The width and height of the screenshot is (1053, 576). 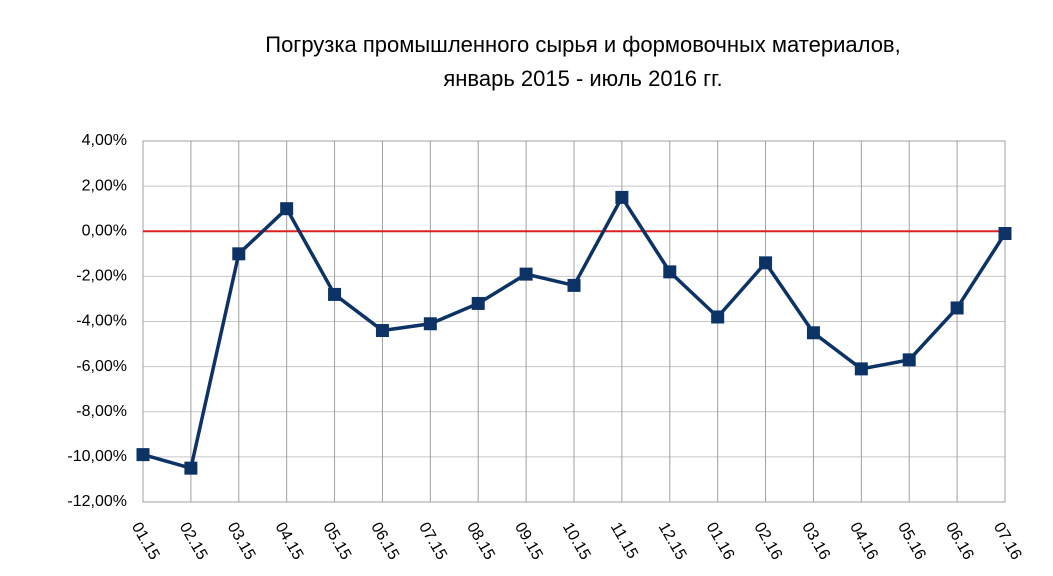 What do you see at coordinates (104, 230) in the screenshot?
I see `y-tick-label: 0,00%` at bounding box center [104, 230].